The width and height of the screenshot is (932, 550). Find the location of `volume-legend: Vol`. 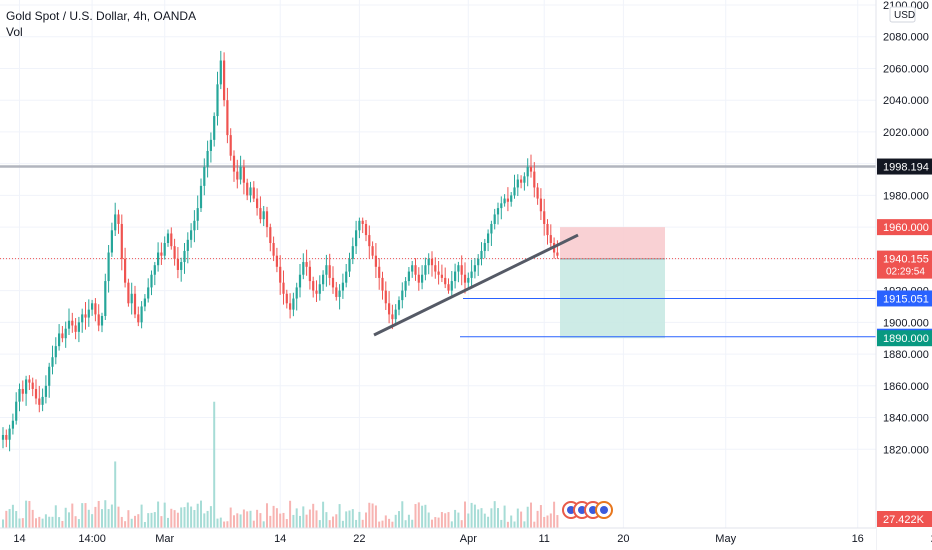

volume-legend: Vol is located at coordinates (14, 32).